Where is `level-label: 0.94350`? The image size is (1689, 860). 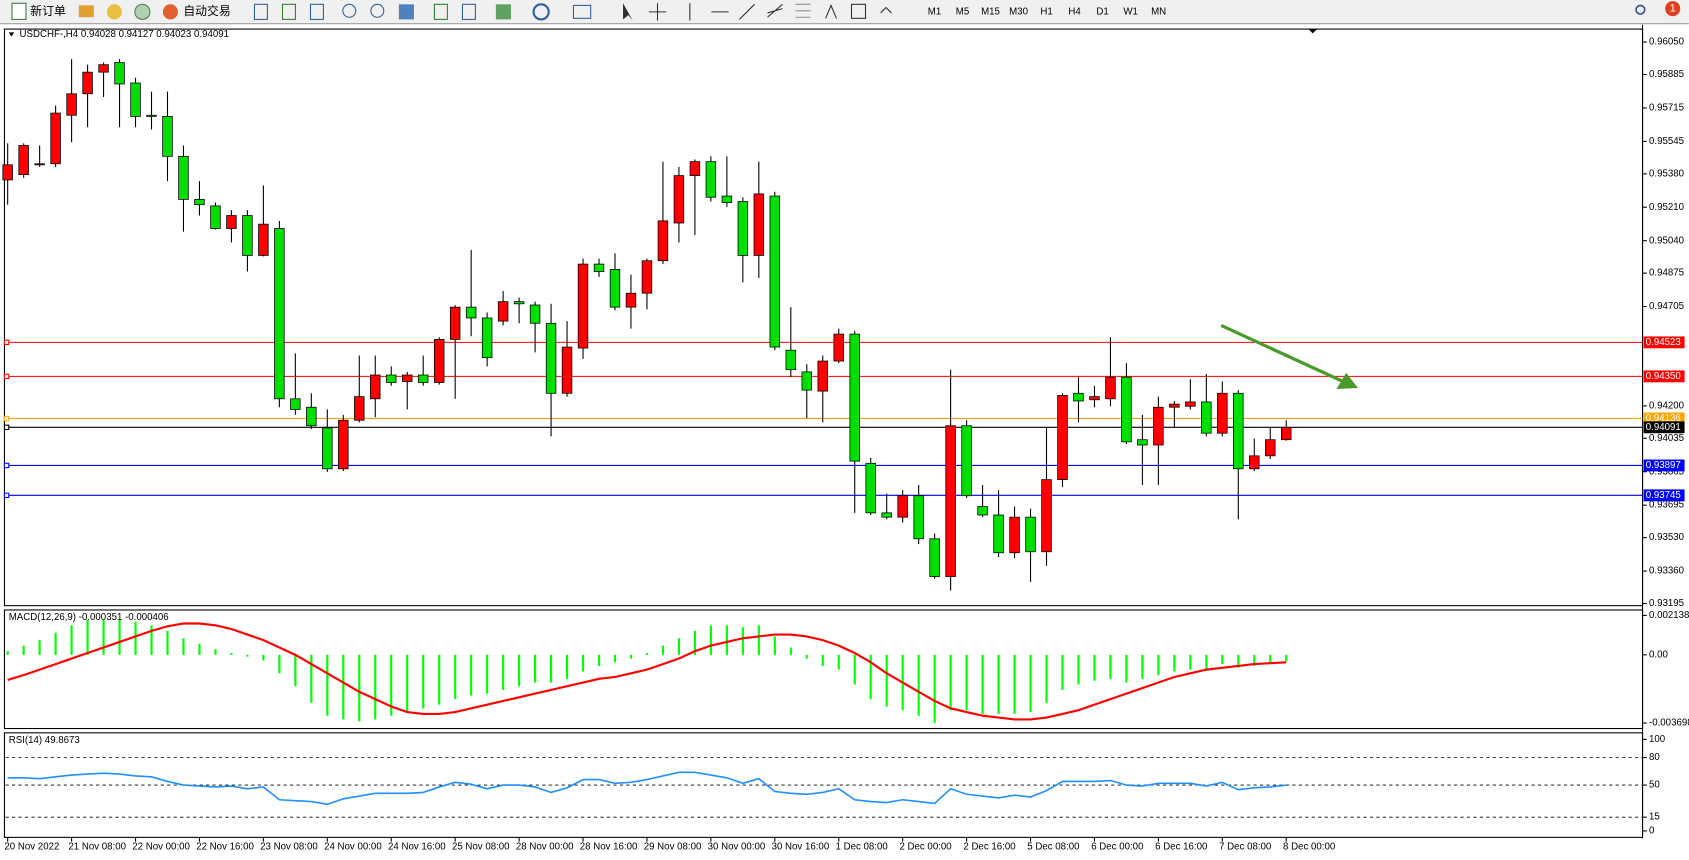 level-label: 0.94350 is located at coordinates (1664, 376).